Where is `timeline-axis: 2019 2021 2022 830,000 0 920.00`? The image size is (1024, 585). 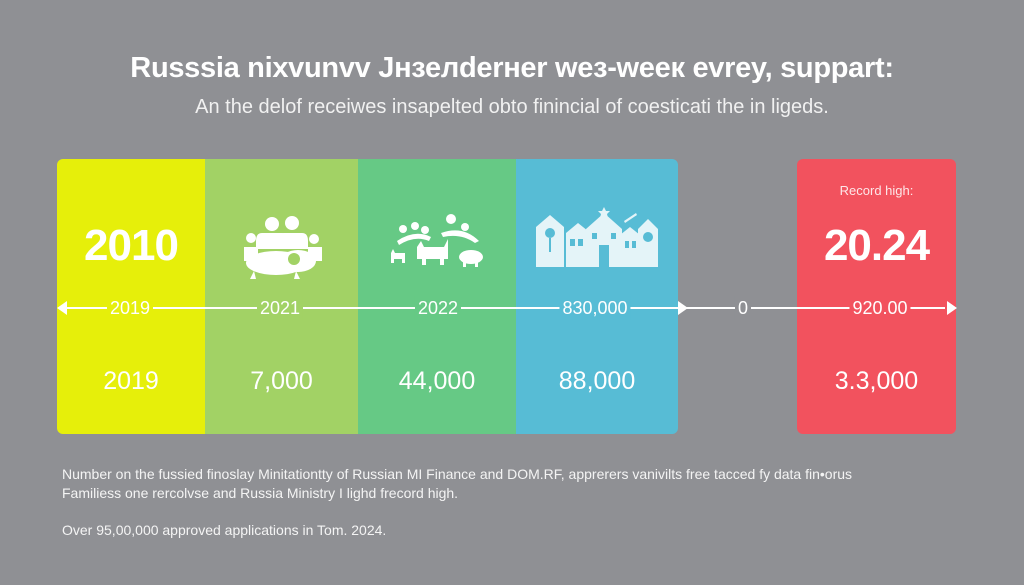
timeline-axis: 2019 2021 2022 830,000 0 920.00 is located at coordinates (507, 308).